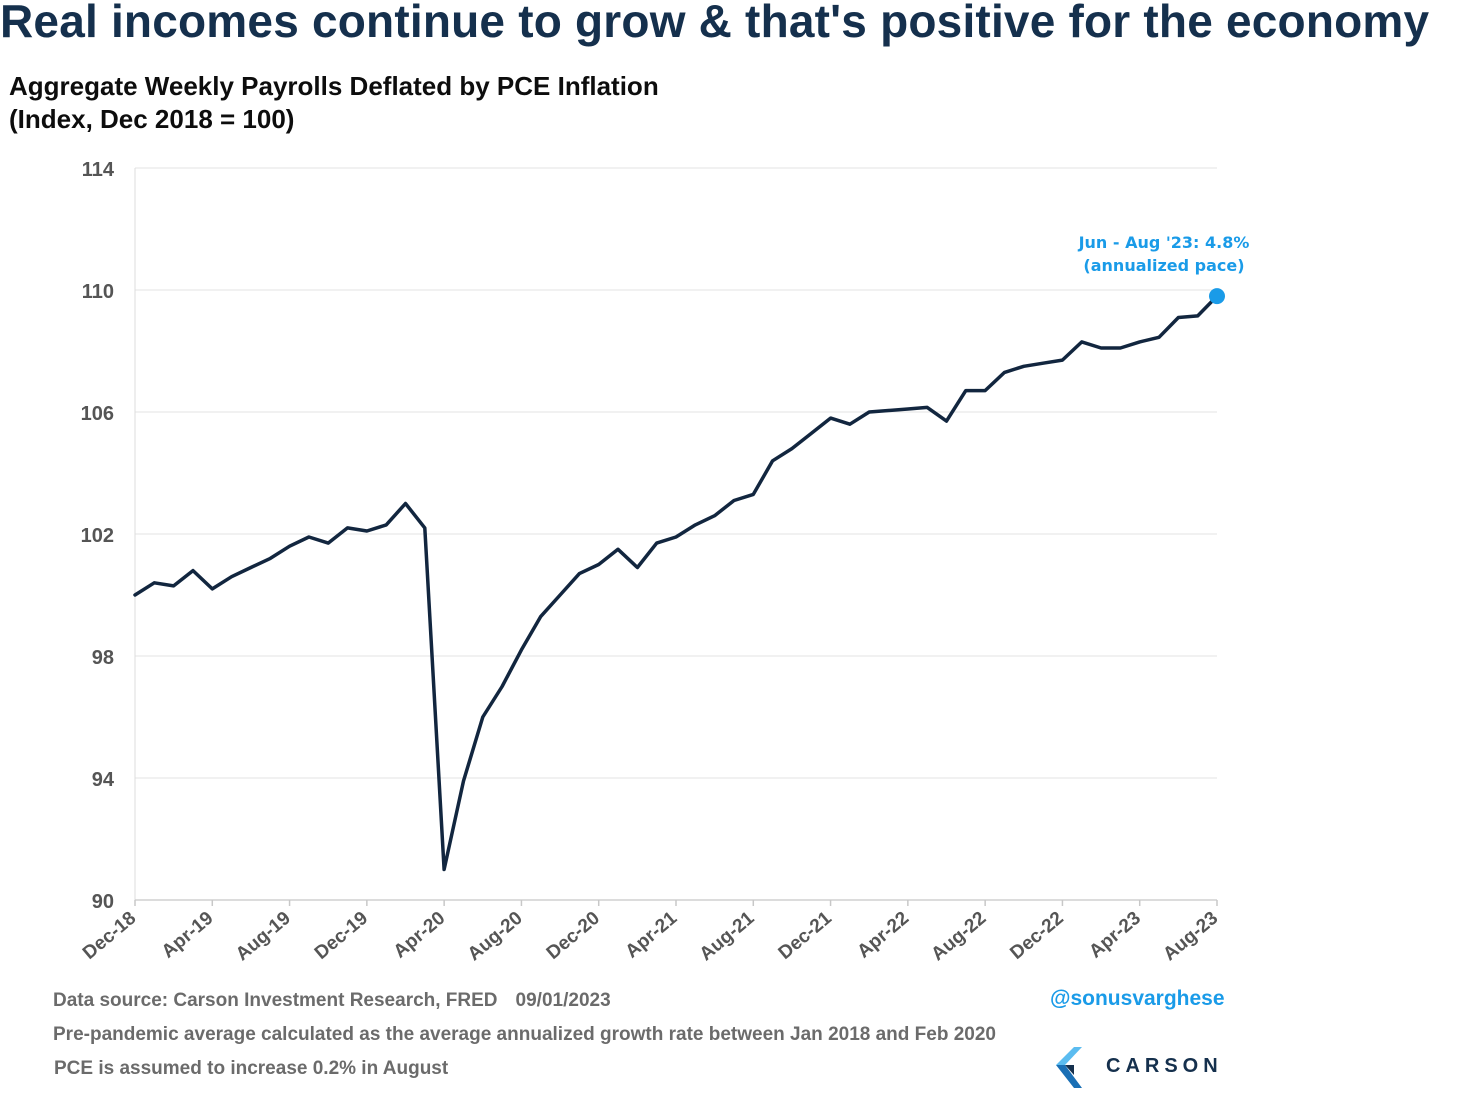  What do you see at coordinates (1069, 1067) in the screenshot?
I see `carson-logo-icon` at bounding box center [1069, 1067].